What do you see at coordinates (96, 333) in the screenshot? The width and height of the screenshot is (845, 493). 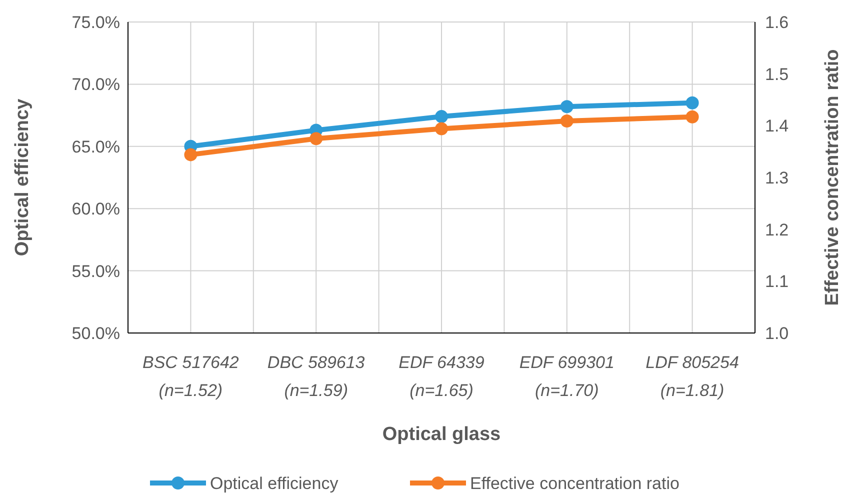 I see `y-tick-label: 50.0%` at bounding box center [96, 333].